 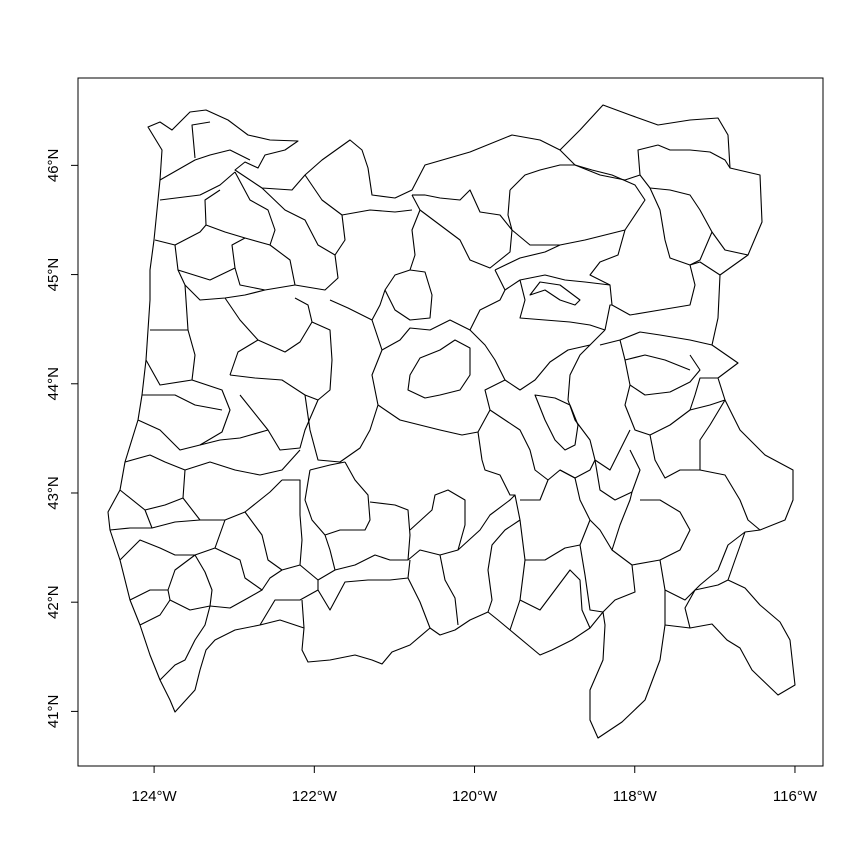 What do you see at coordinates (315, 796) in the screenshot?
I see `x-tick-label: 122°W` at bounding box center [315, 796].